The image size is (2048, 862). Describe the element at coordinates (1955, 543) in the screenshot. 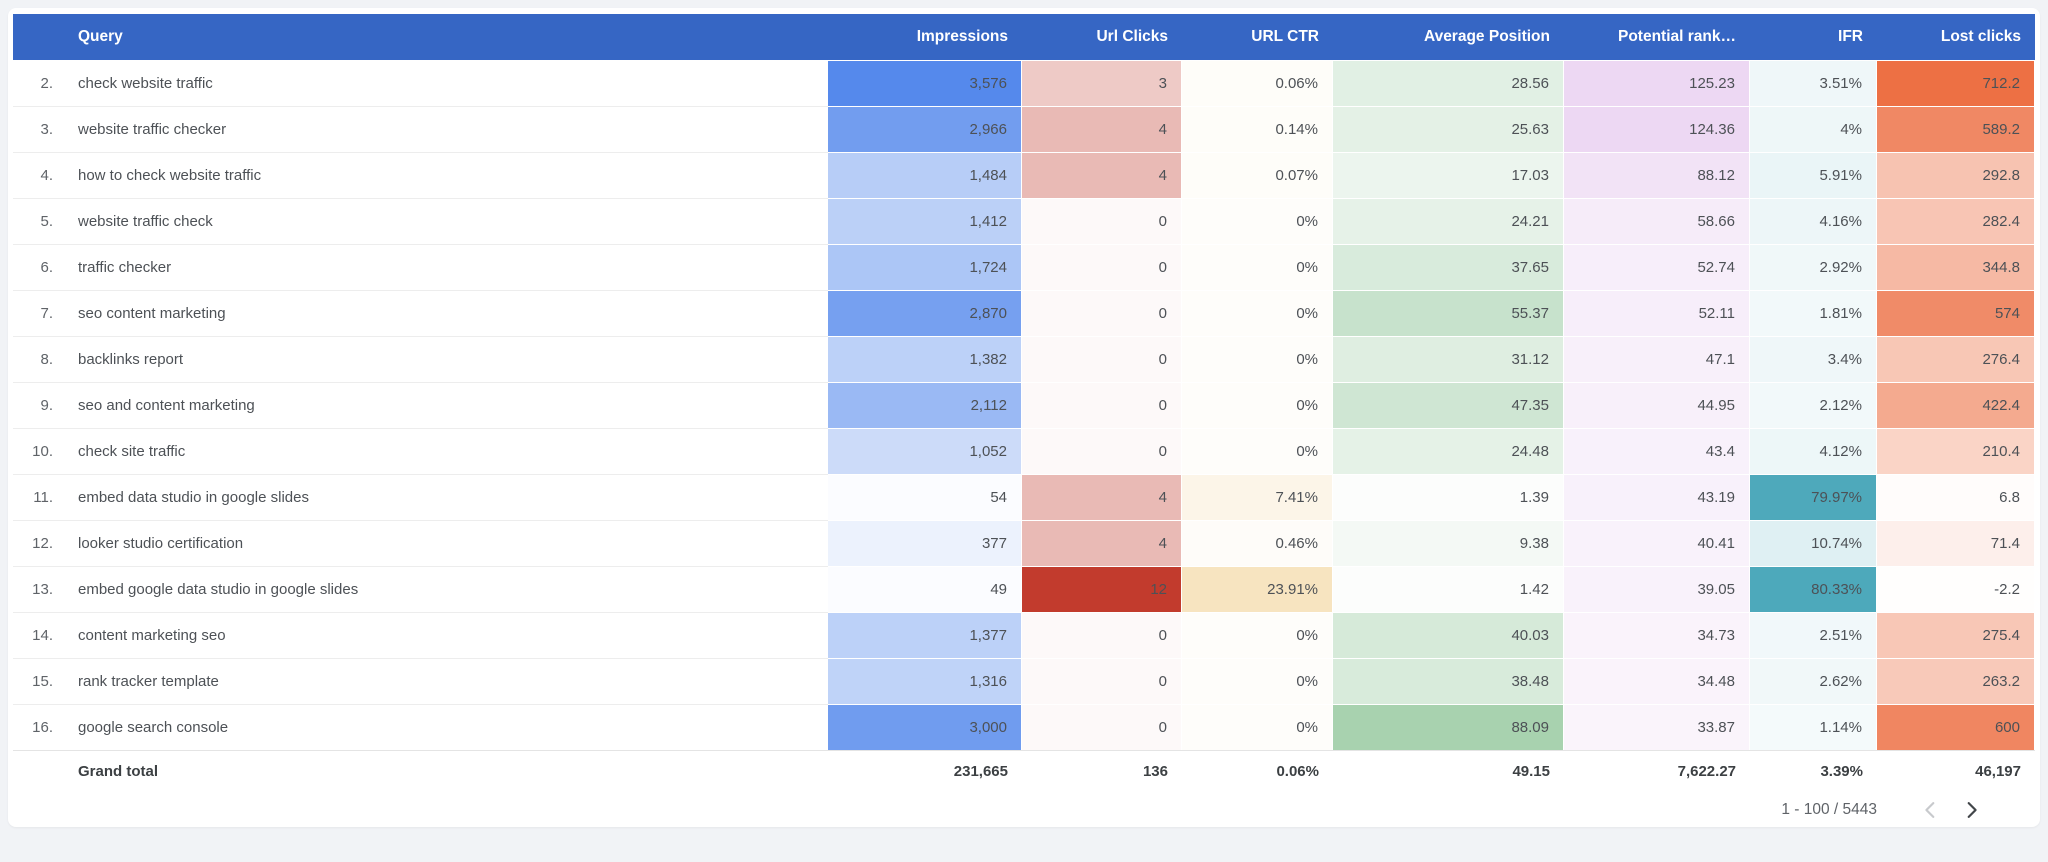

I see `cell-lost_clicks: 71.4` at that location.